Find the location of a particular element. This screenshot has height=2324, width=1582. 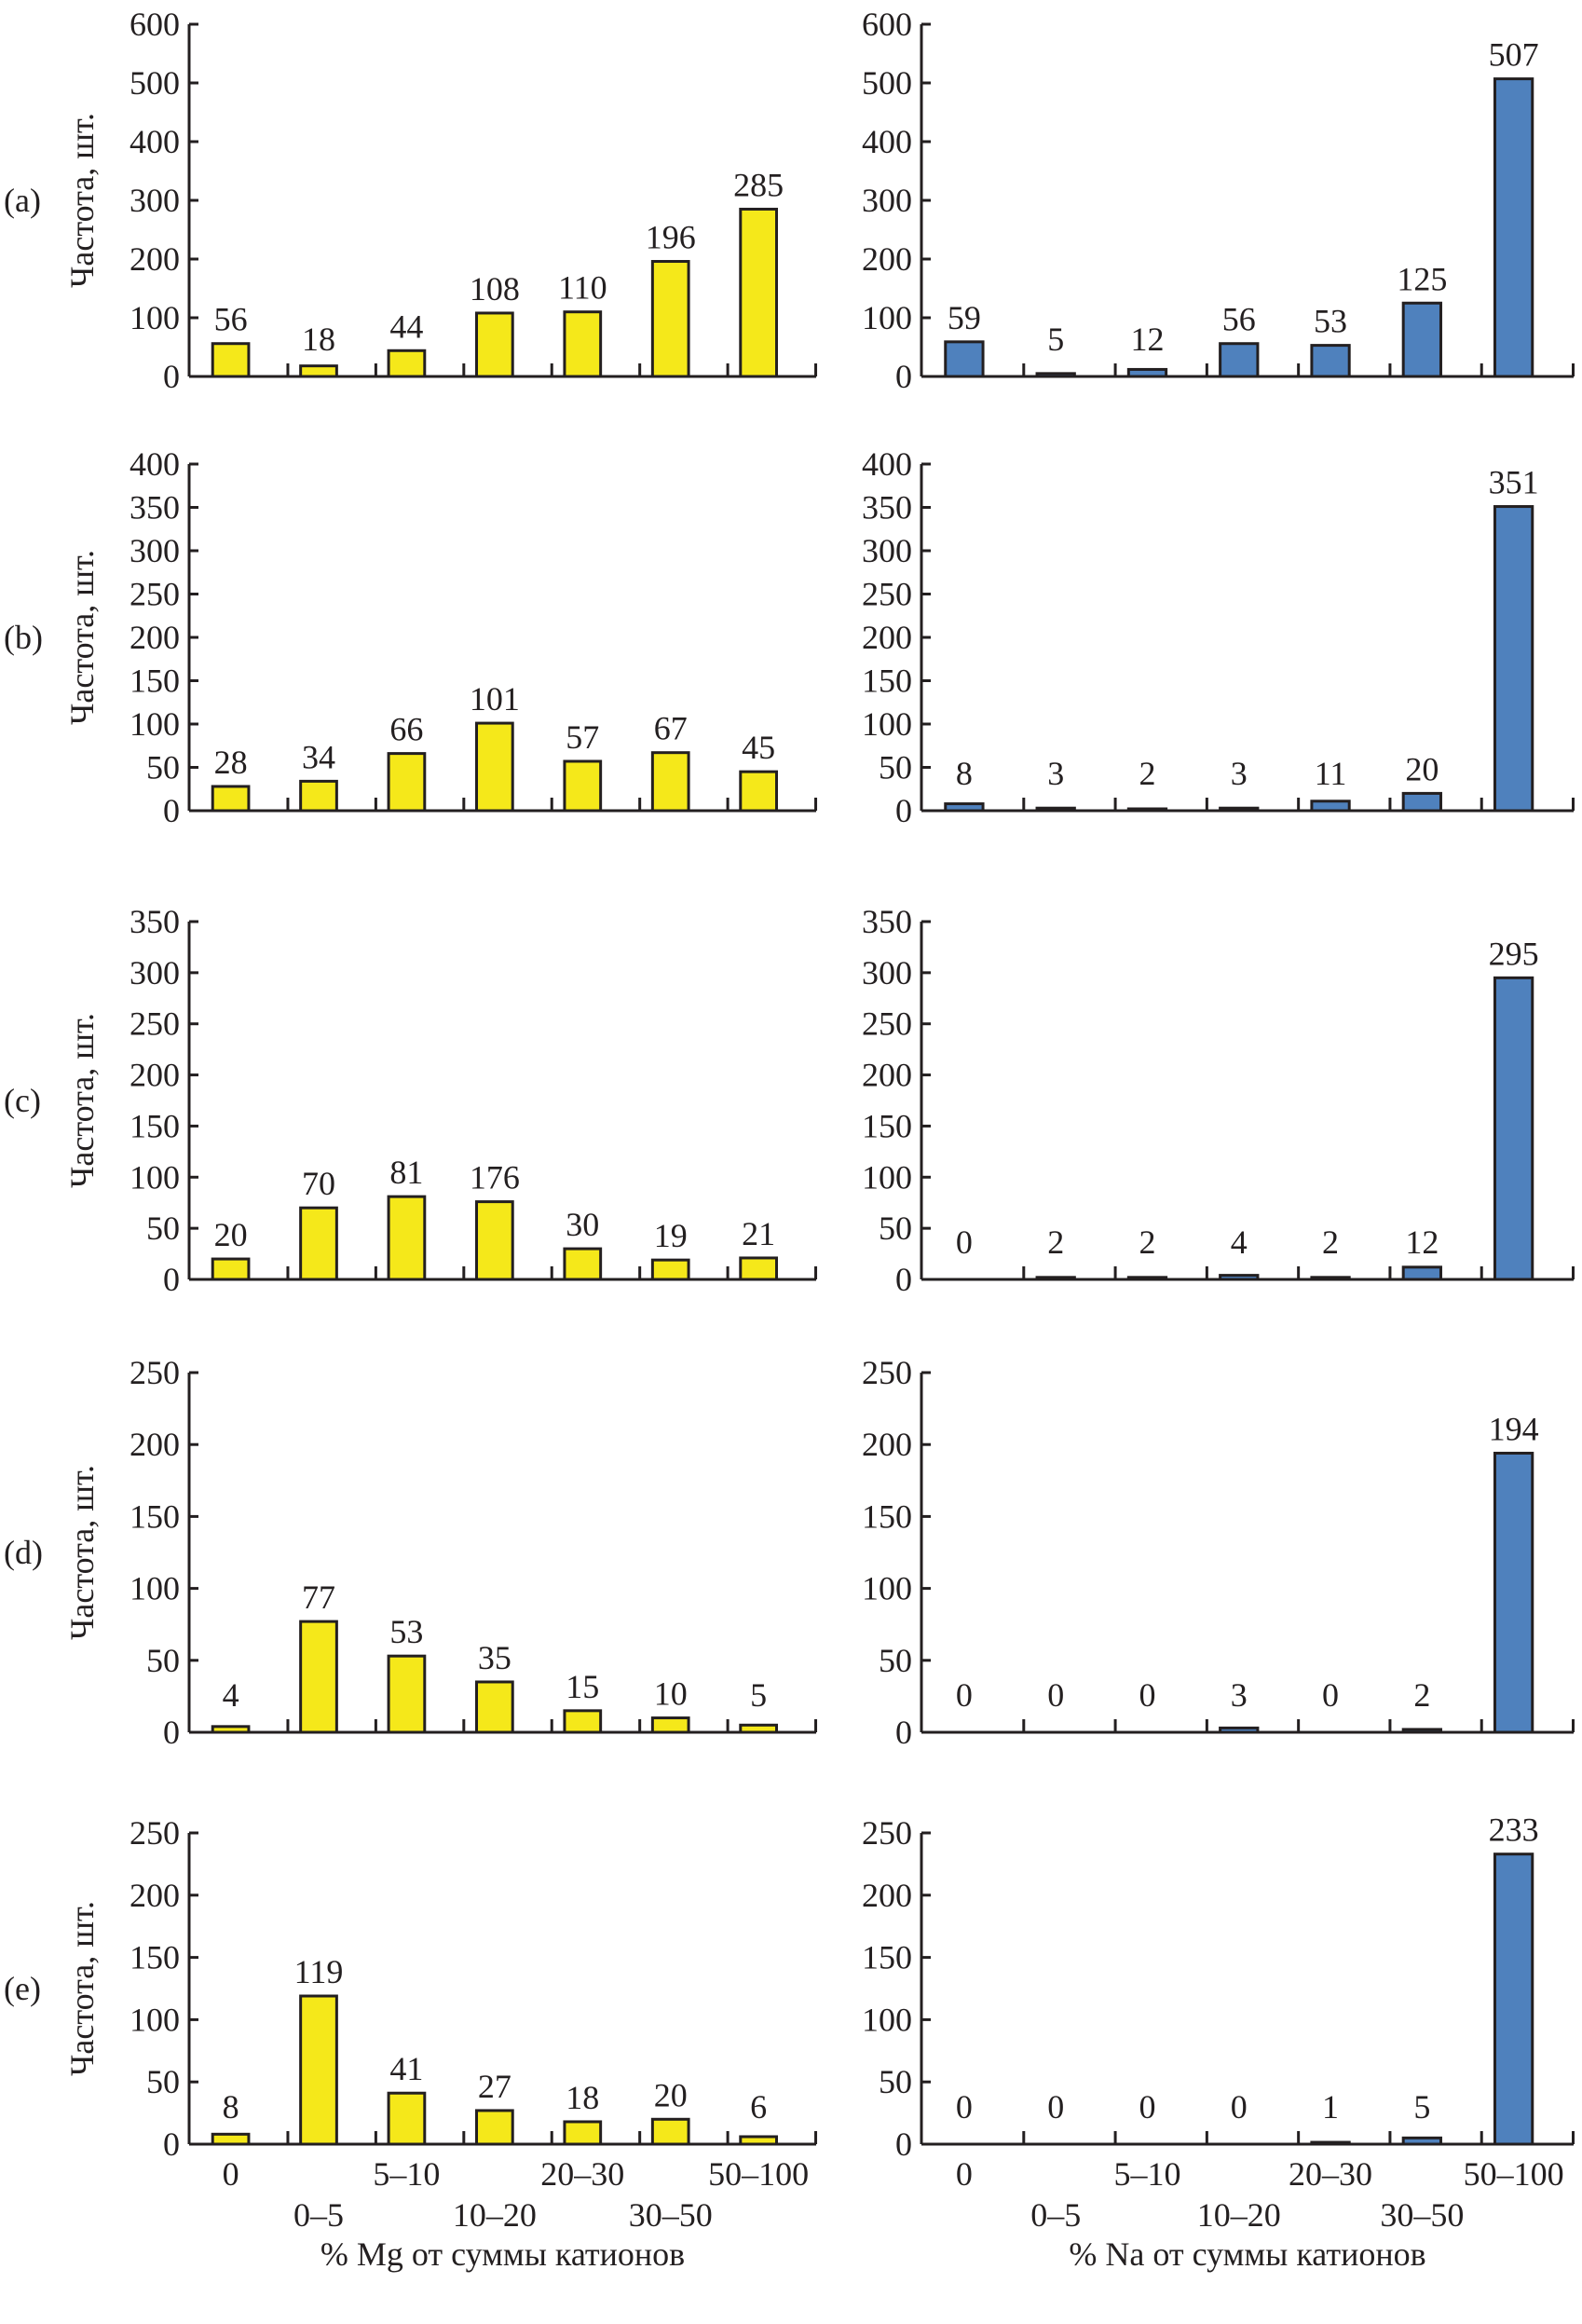

x-axis-title: % Na от суммы катионов is located at coordinates (1247, 2254).